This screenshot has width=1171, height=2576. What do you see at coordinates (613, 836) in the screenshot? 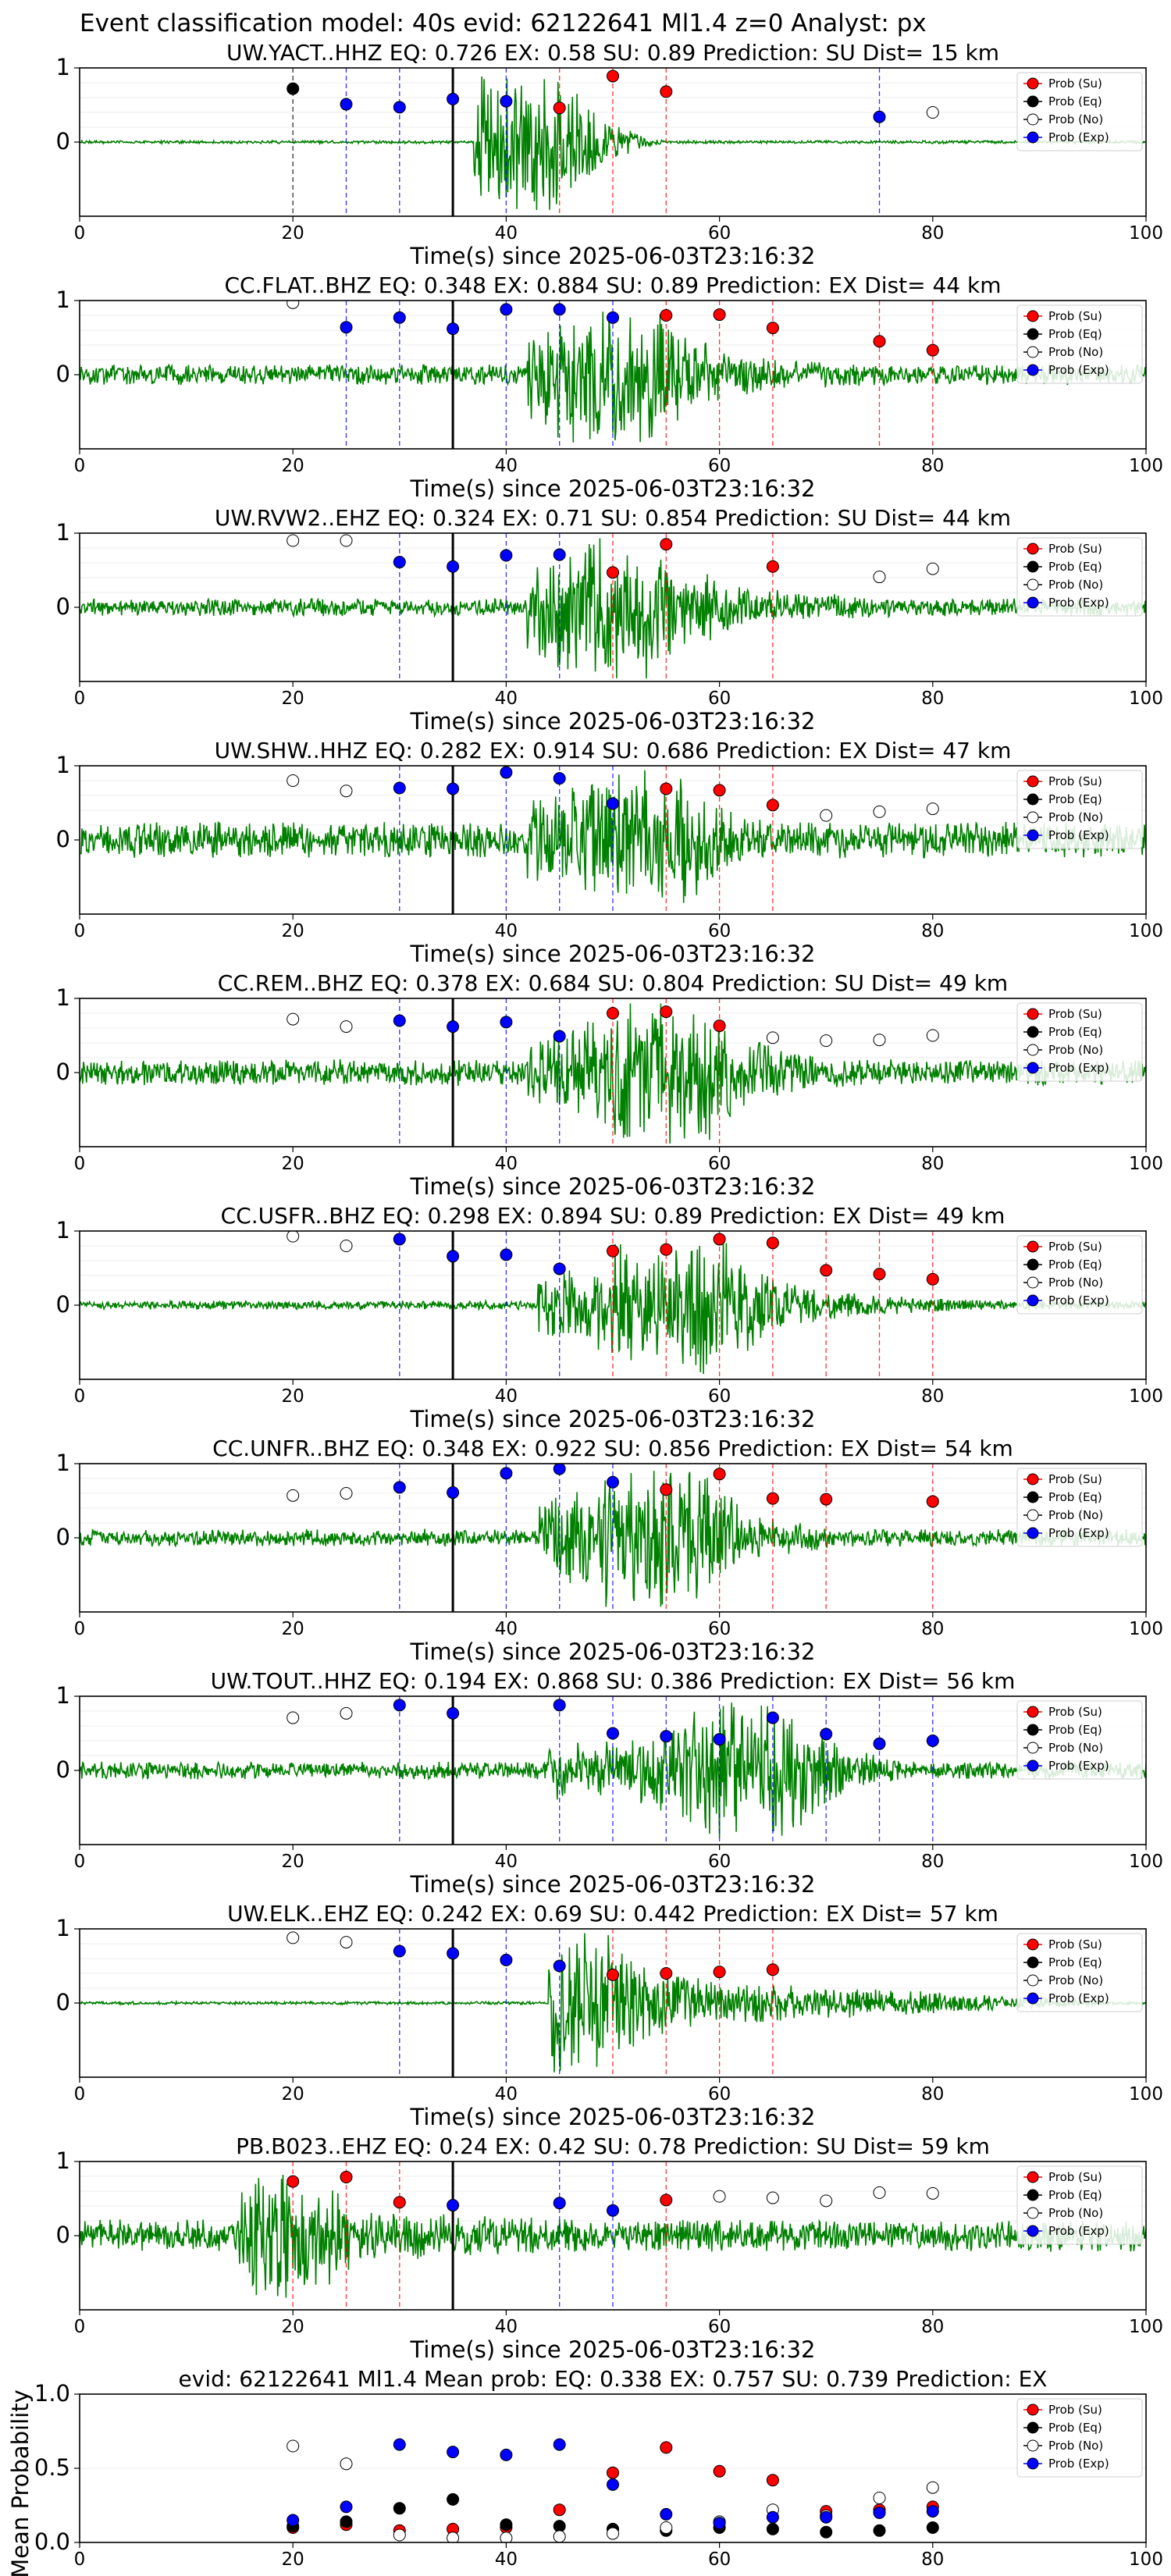
I see `waveform-trace` at bounding box center [613, 836].